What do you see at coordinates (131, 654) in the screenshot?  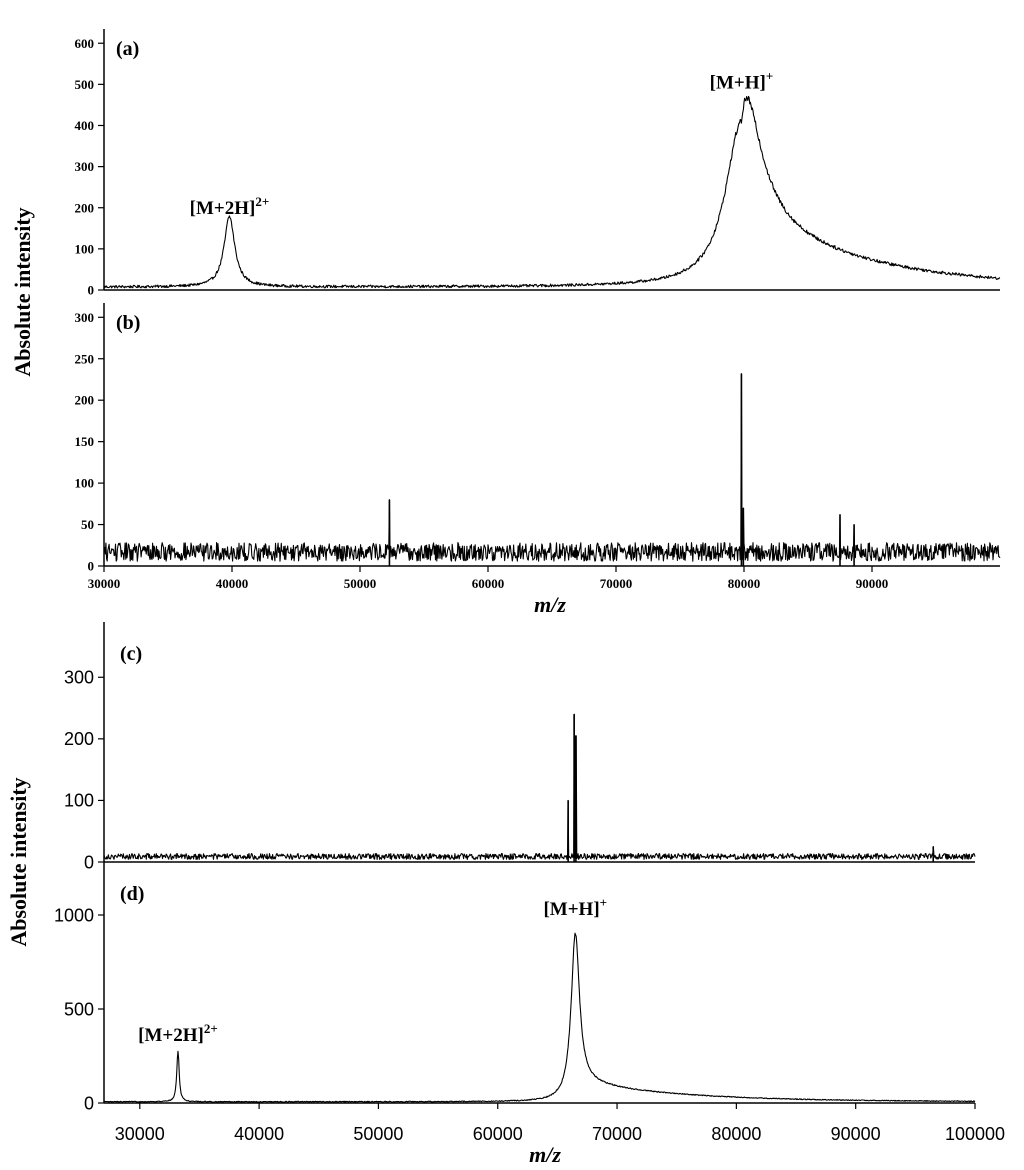 I see `panel-label-c: (c)` at bounding box center [131, 654].